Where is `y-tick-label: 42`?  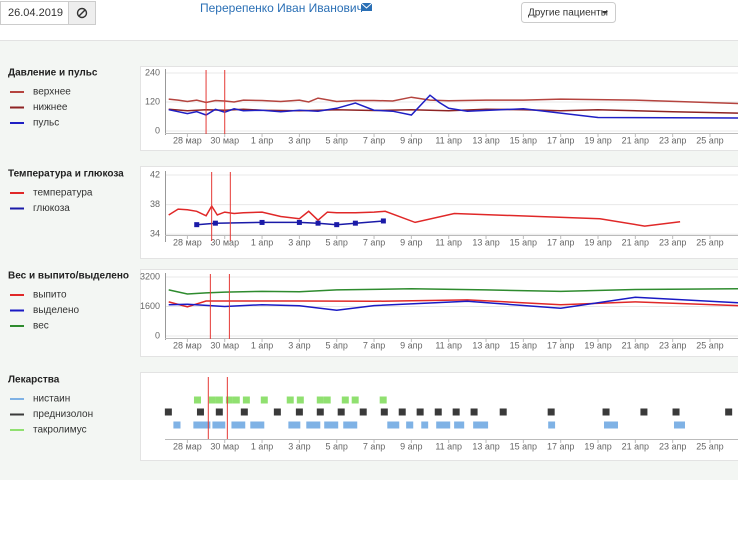 y-tick-label: 42 is located at coordinates (155, 174).